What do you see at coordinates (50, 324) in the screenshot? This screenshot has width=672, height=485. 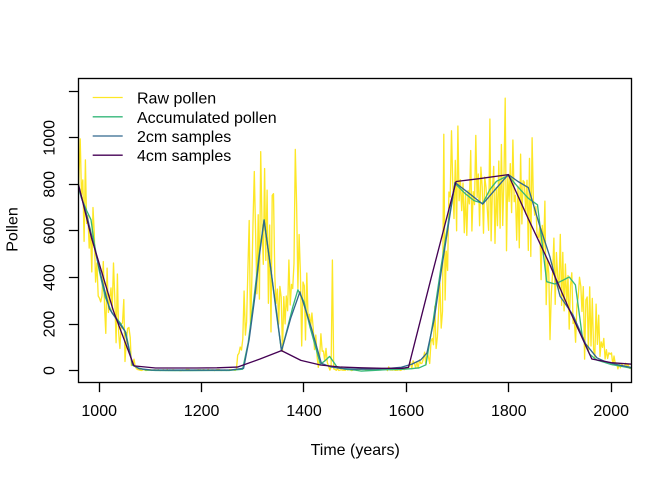 I see `svg-text: 200` at bounding box center [50, 324].